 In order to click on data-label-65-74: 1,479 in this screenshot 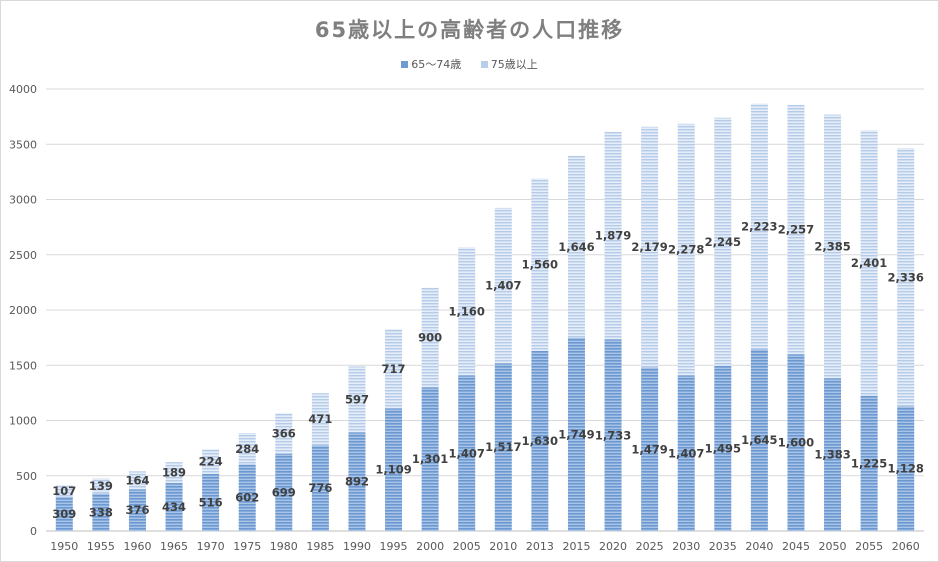, I will do `click(649, 449)`.